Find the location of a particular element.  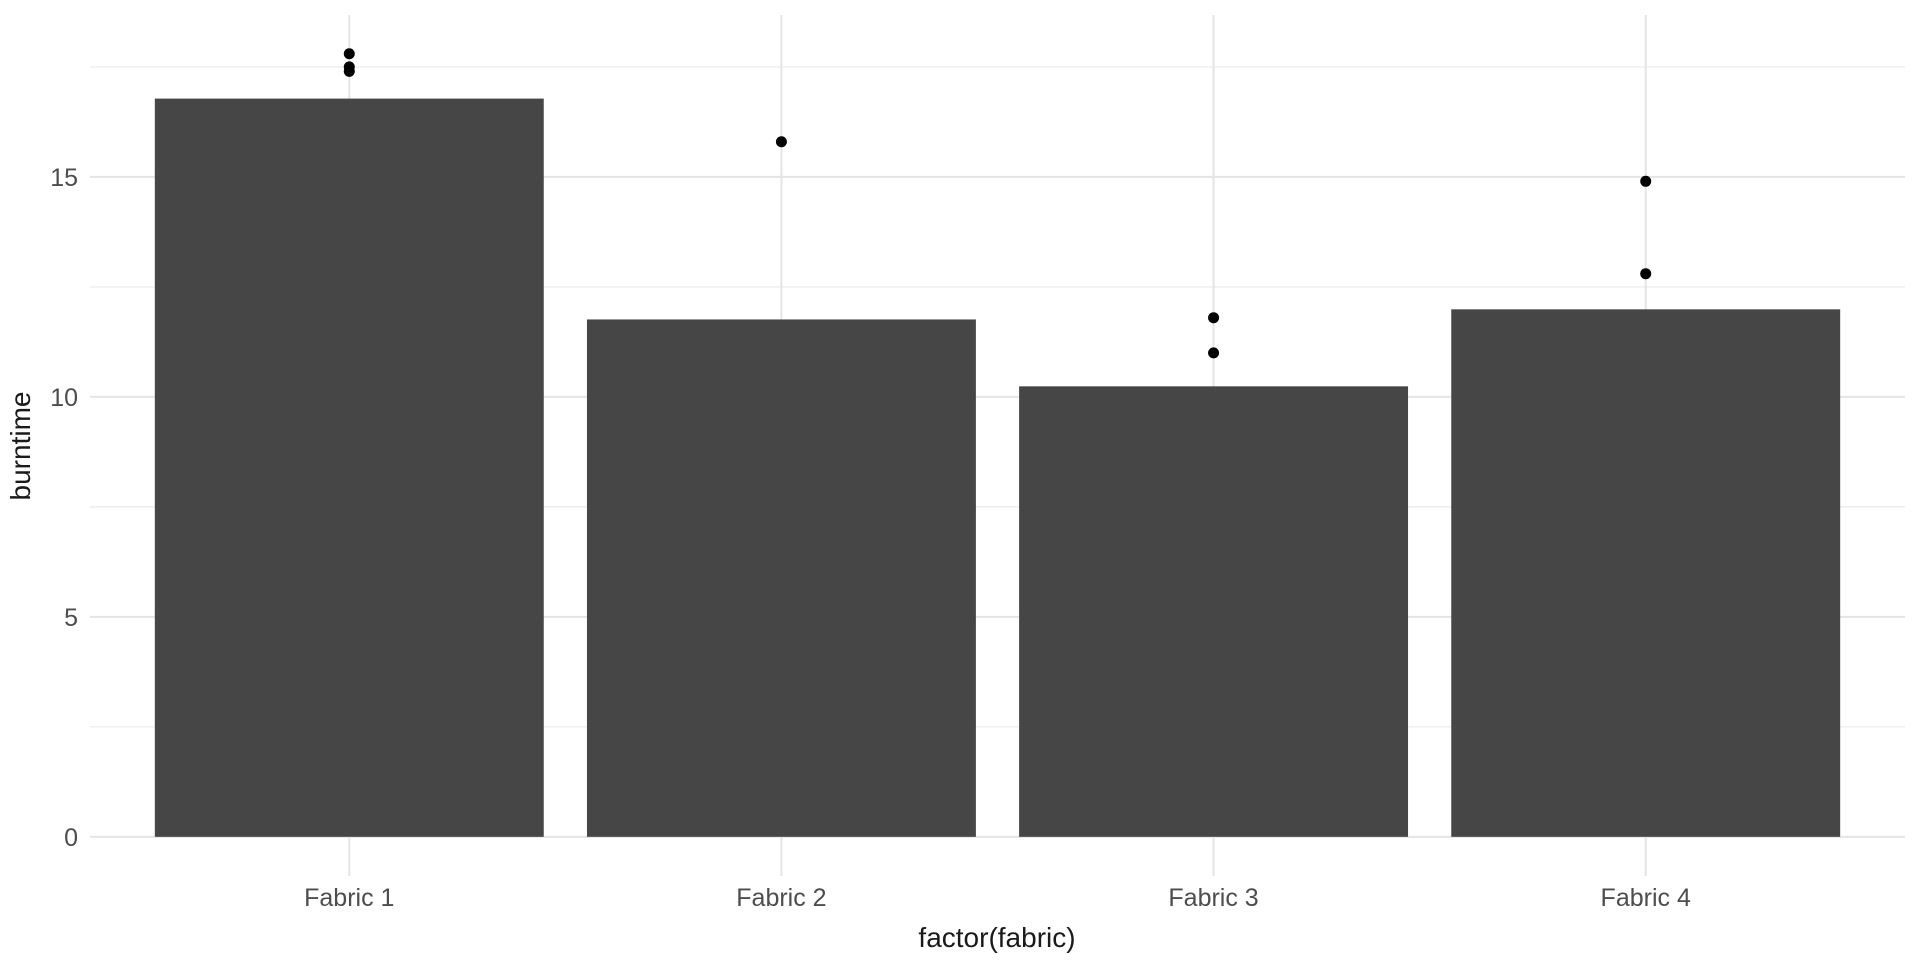

x-tick-label: Fabric 3 is located at coordinates (1213, 898).